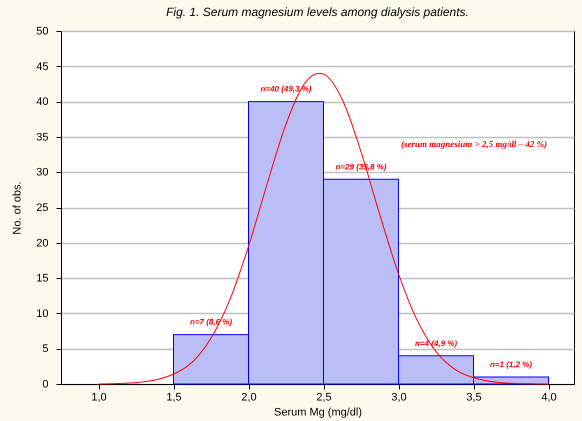 The image size is (582, 421). I want to click on y-tick-label: 15, so click(42, 278).